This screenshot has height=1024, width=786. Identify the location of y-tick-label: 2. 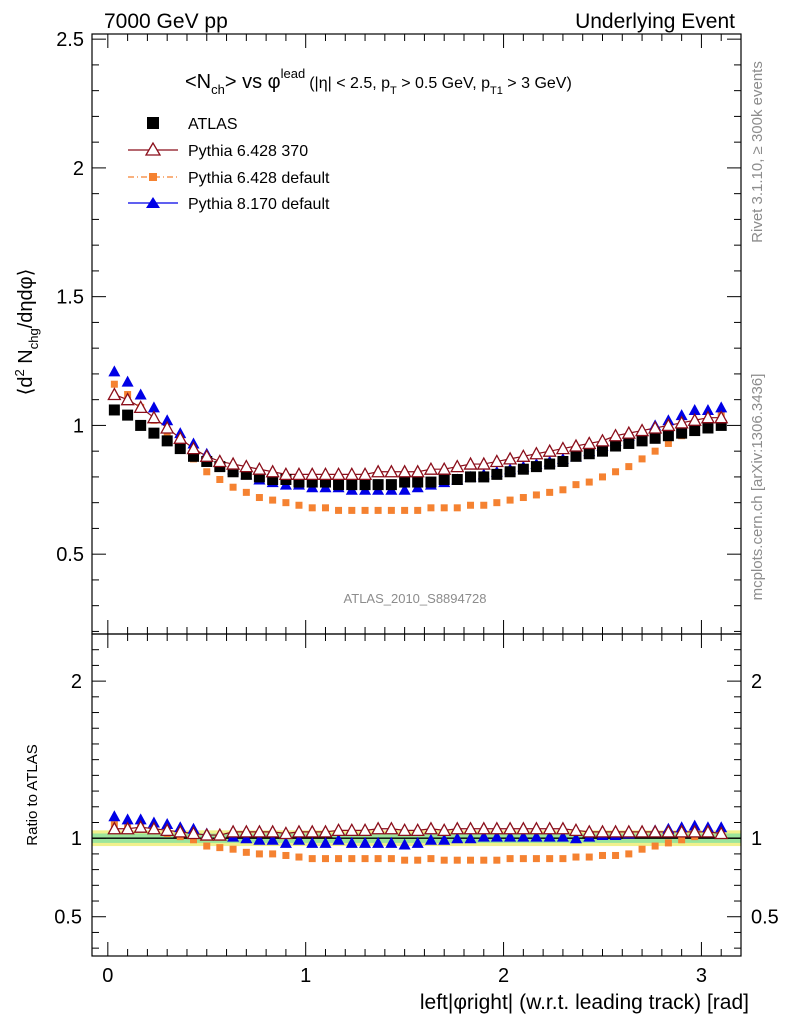
(78, 169).